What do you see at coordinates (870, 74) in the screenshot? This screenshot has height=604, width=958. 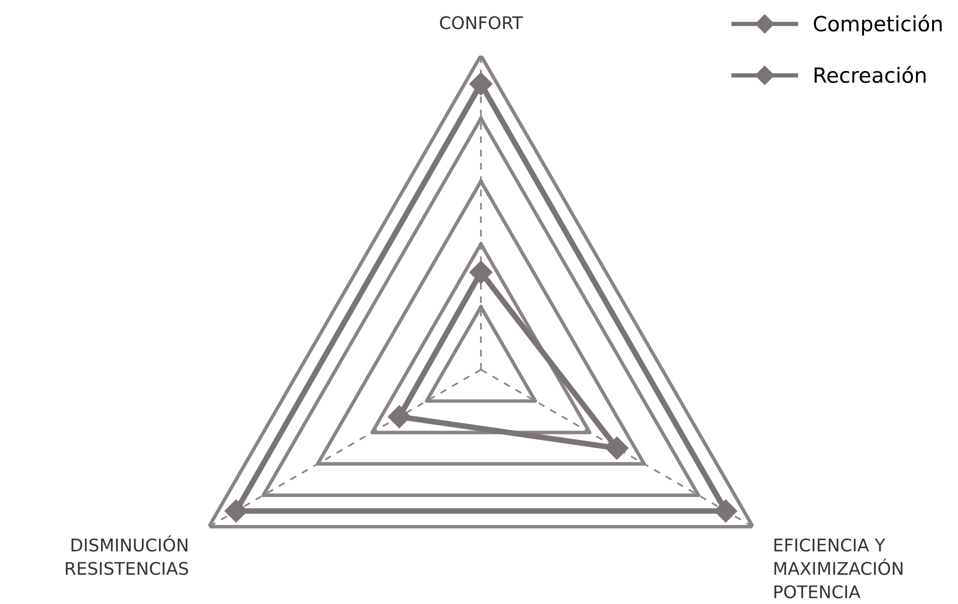 I see `legend-label: Recreación` at bounding box center [870, 74].